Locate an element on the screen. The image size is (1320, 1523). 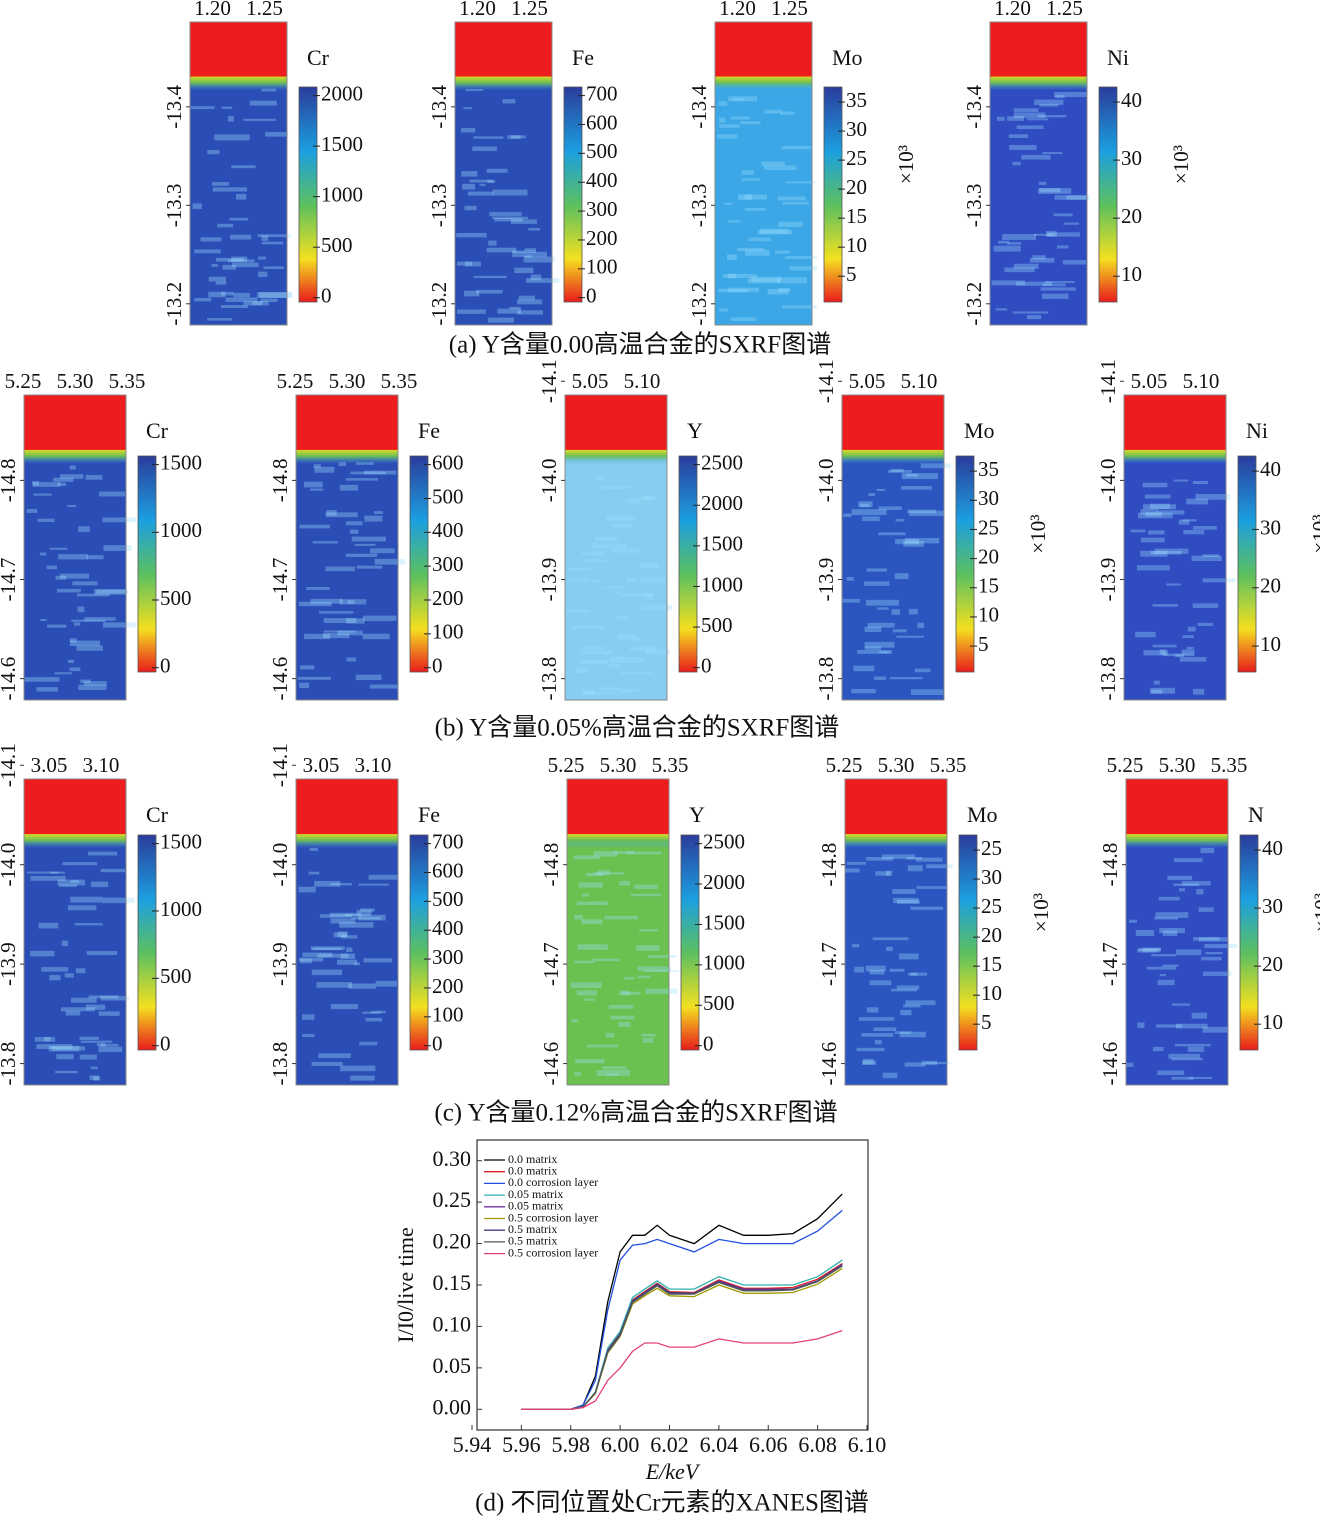
y-tick-label: -13.3 is located at coordinates (174, 205).